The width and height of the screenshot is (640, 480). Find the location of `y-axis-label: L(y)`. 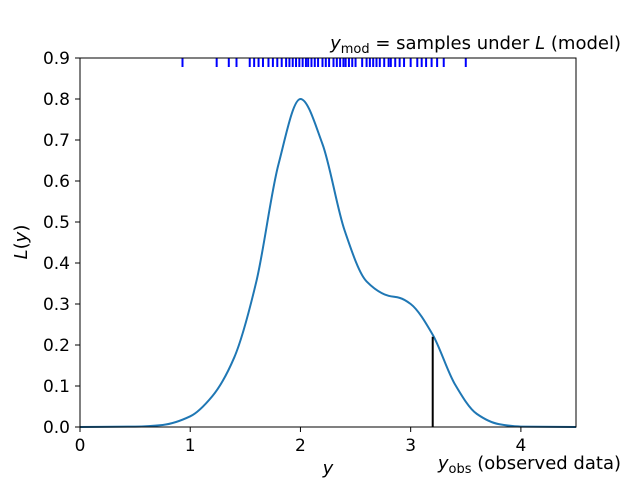

y-axis-label: L(y) is located at coordinates (21, 242).